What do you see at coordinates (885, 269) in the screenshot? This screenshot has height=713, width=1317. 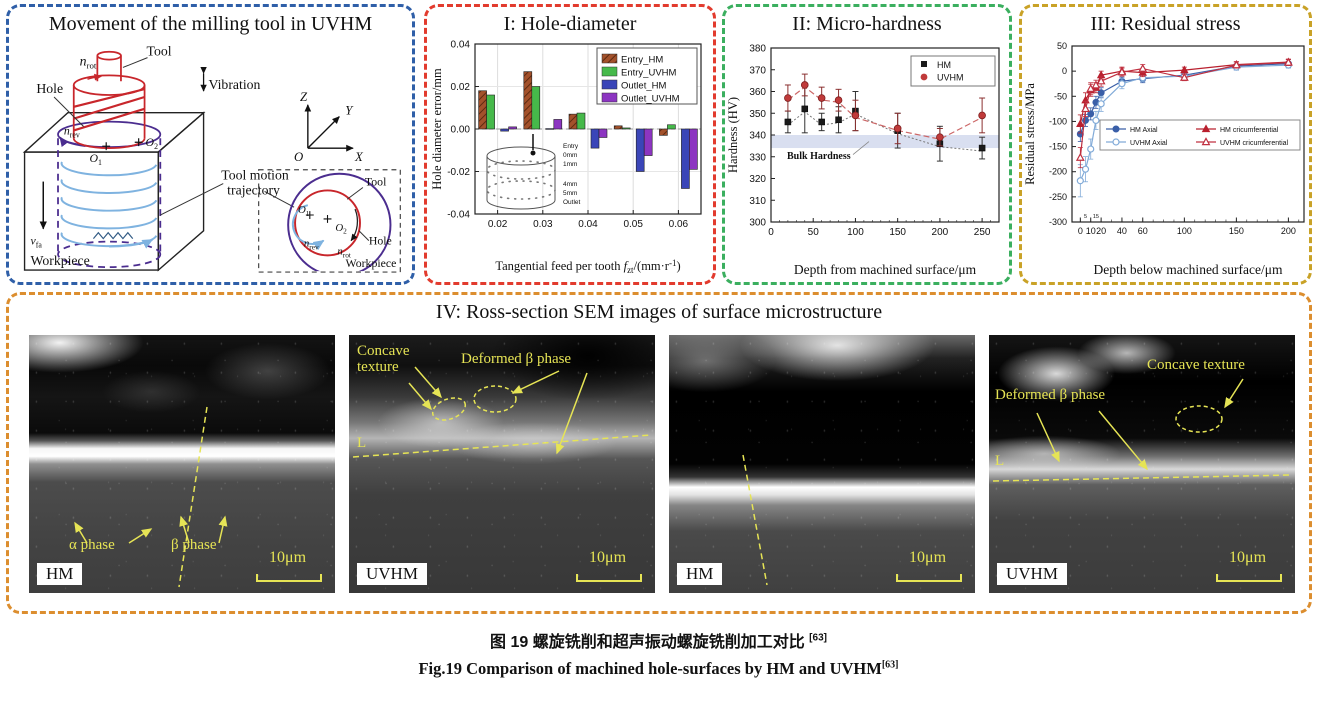 I see `x-axis-label: Depth from machined surface/μm` at bounding box center [885, 269].